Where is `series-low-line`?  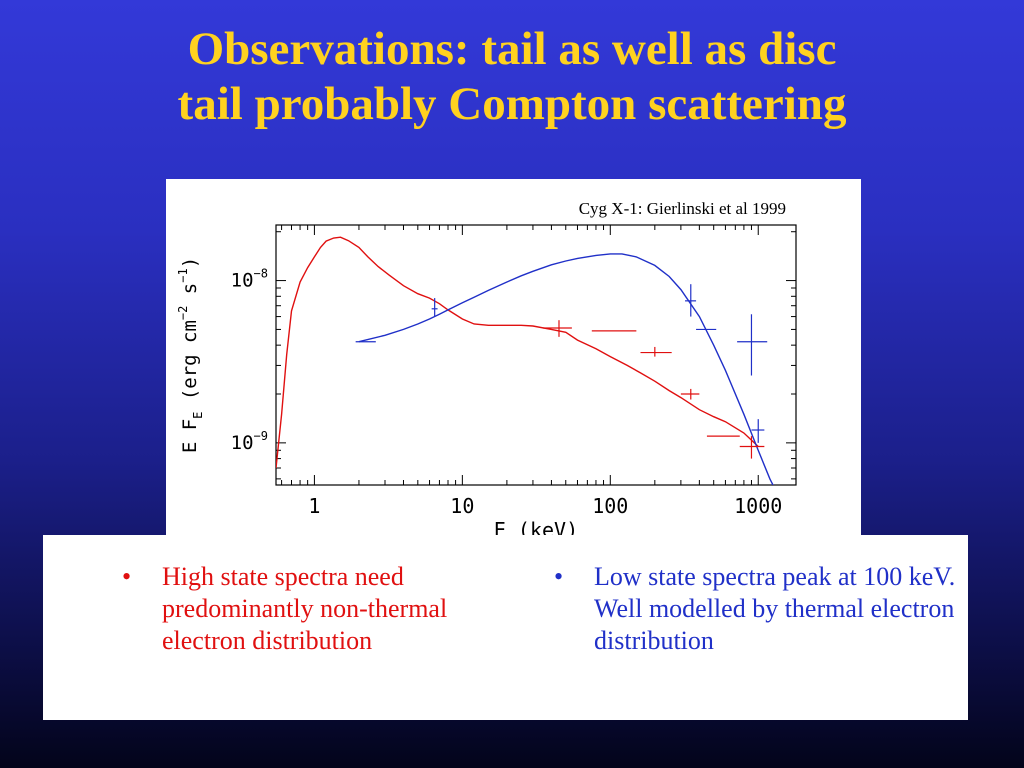 series-low-line is located at coordinates (566, 369).